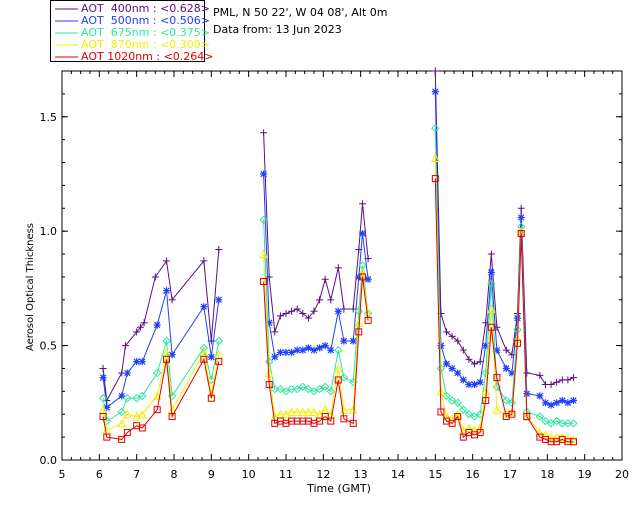 This screenshot has height=512, width=640. I want to click on x-tick-label-10: 10, so click(249, 474).